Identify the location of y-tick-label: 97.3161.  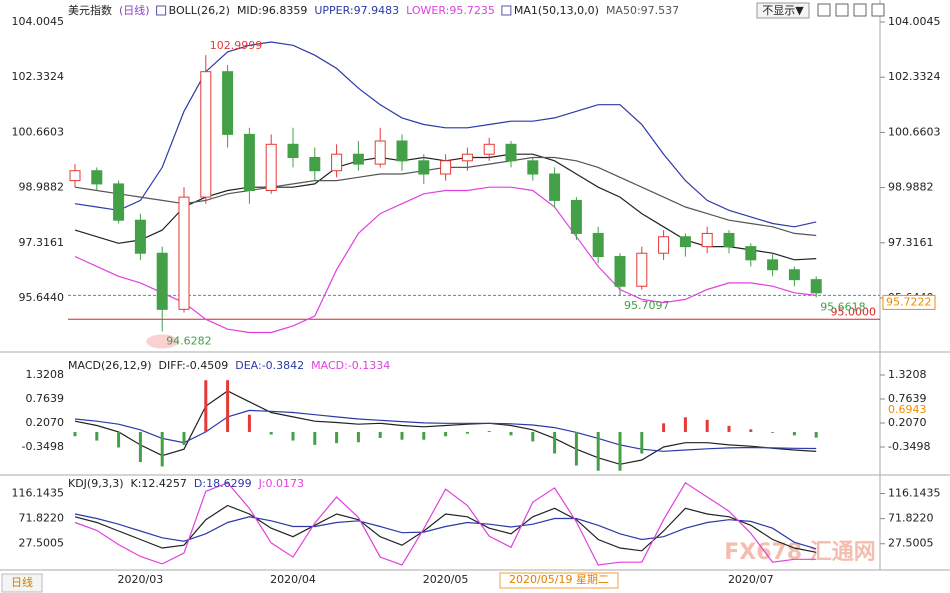
(42, 242).